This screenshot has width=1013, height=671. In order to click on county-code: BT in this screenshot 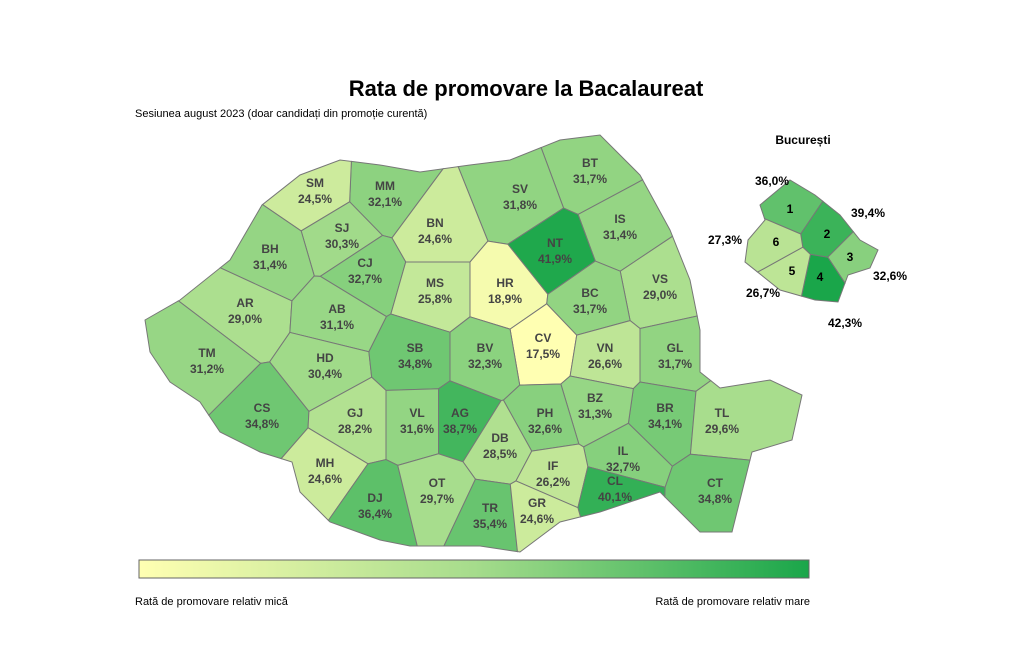, I will do `click(590, 163)`.